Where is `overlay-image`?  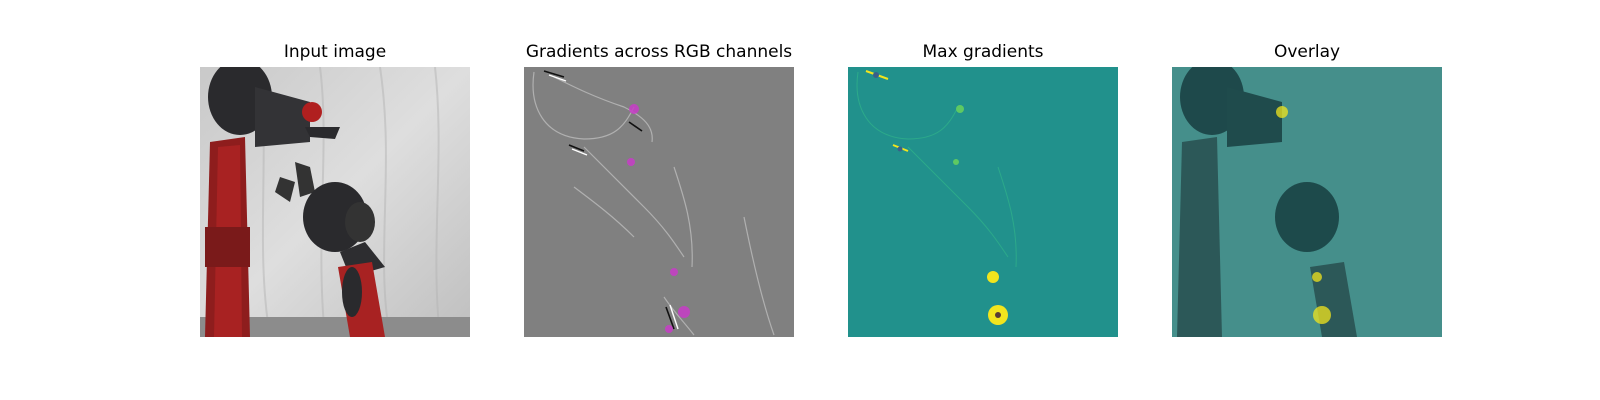
overlay-image is located at coordinates (1307, 202).